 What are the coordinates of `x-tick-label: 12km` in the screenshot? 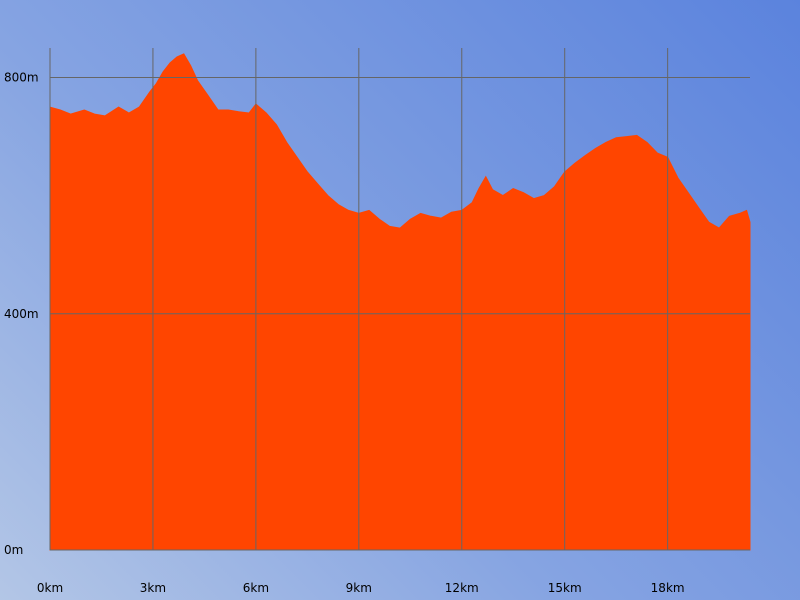 It's located at (462, 588).